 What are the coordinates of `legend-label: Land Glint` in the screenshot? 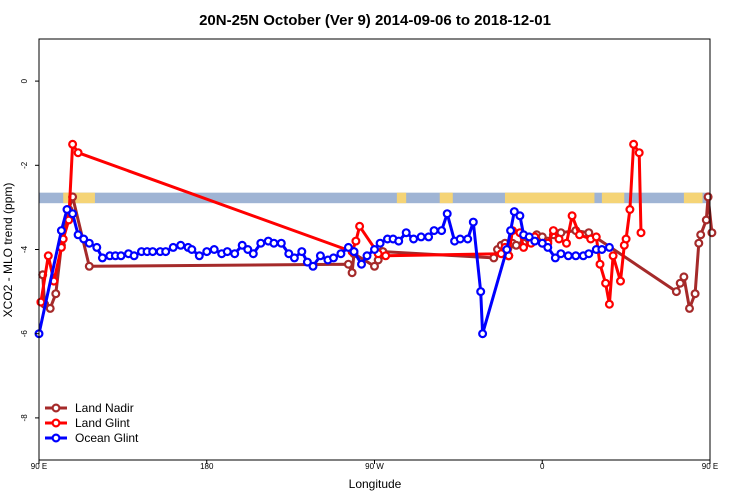 It's located at (102, 423).